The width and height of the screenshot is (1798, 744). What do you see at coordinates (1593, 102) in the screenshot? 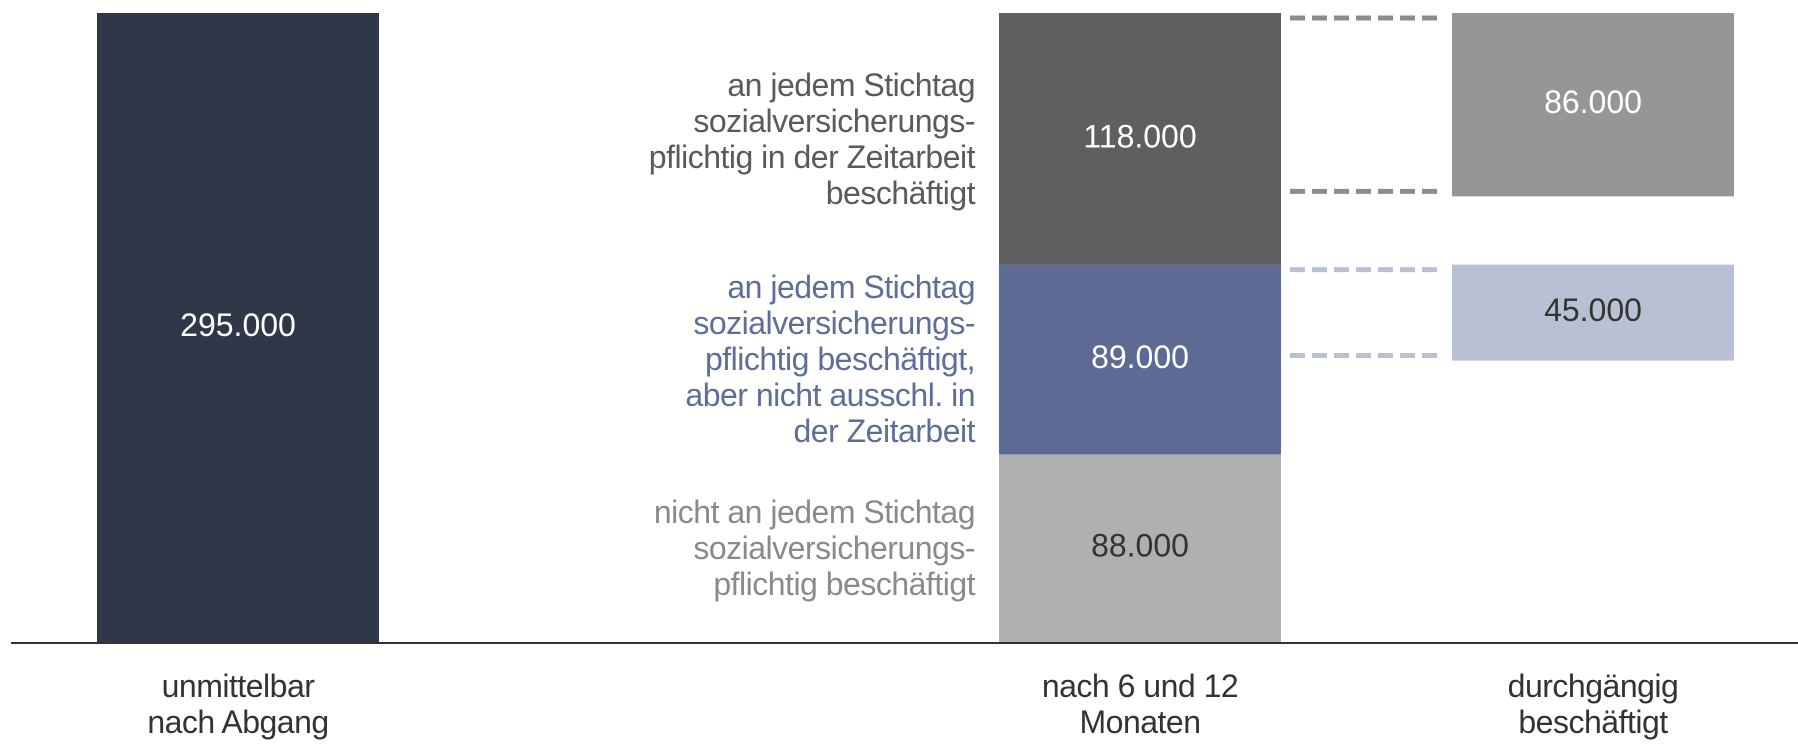
I see `value-label: 86.000` at bounding box center [1593, 102].